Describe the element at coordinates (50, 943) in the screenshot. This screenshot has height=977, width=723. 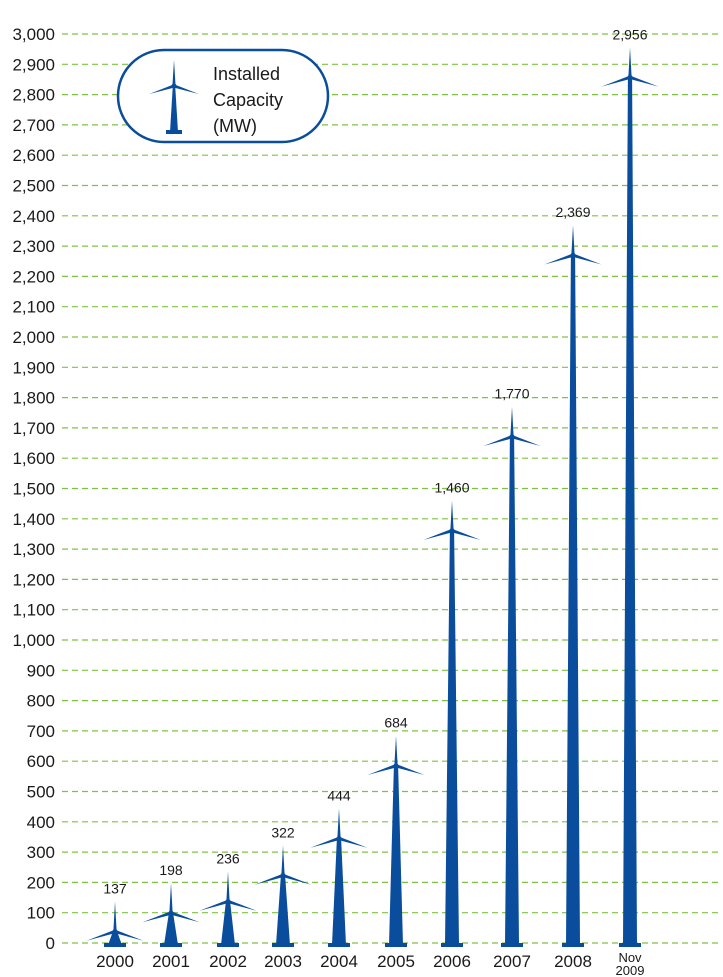
I see `y-tick-label: 0` at that location.